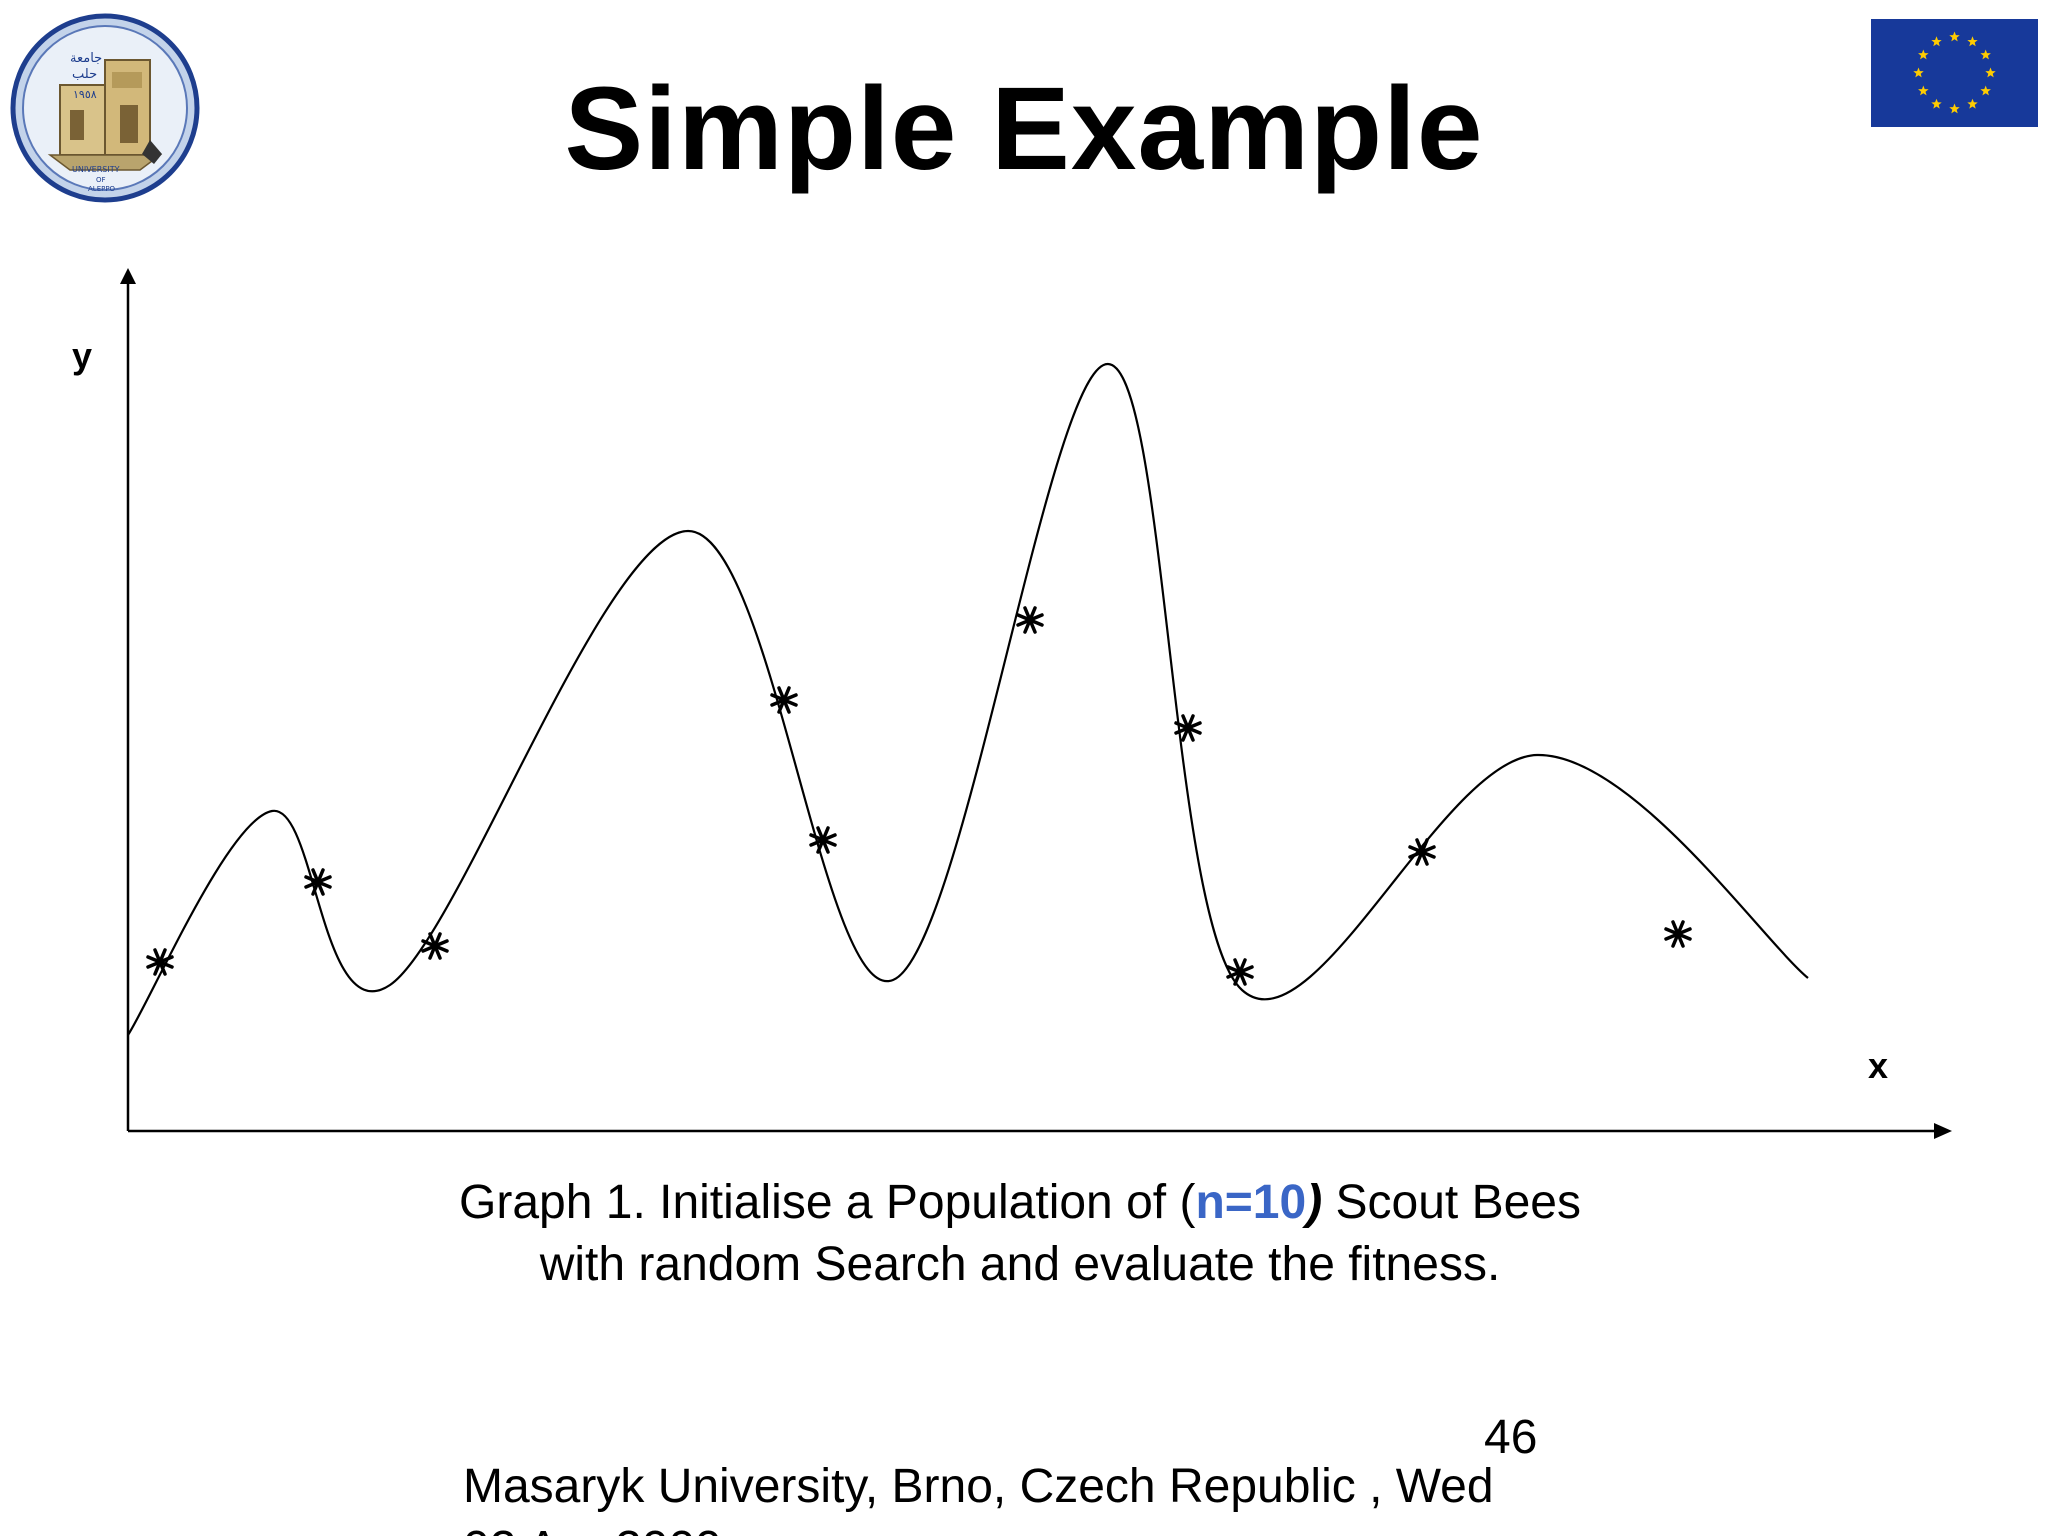  What do you see at coordinates (1452, 1202) in the screenshot?
I see `caption-suffix: Scout Bees` at bounding box center [1452, 1202].